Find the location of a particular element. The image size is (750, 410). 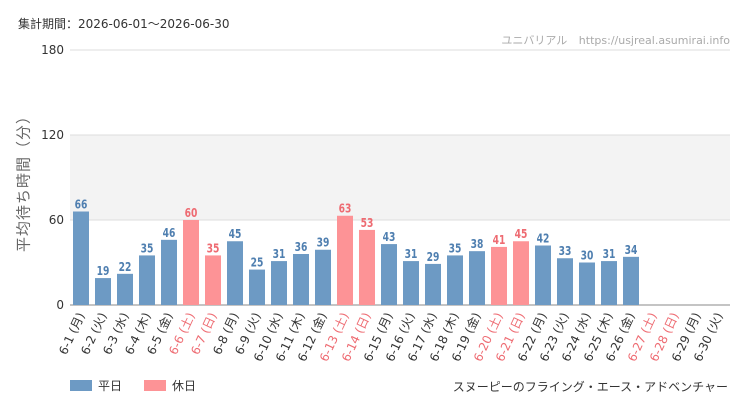

bar-value-label: 43 is located at coordinates (389, 237).